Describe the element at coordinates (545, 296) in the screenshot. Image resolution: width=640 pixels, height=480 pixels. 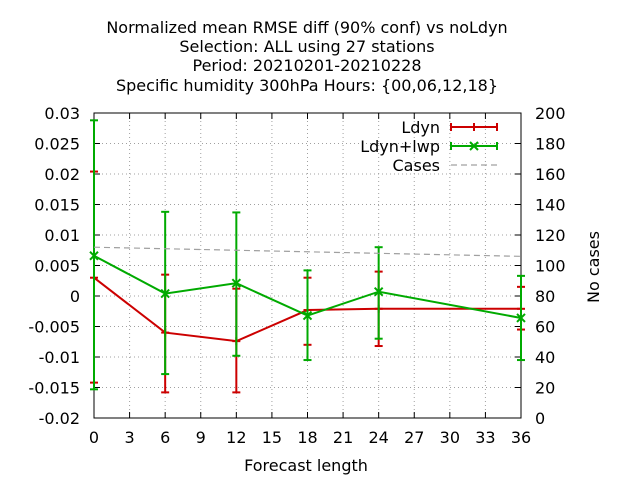
I see `y2-tick-label: 80` at that location.